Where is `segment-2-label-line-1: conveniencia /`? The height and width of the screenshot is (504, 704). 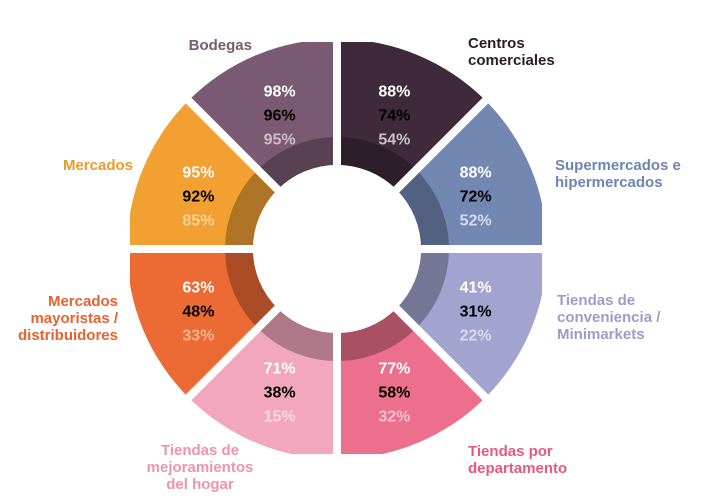
segment-2-label-line-1: conveniencia / is located at coordinates (609, 317).